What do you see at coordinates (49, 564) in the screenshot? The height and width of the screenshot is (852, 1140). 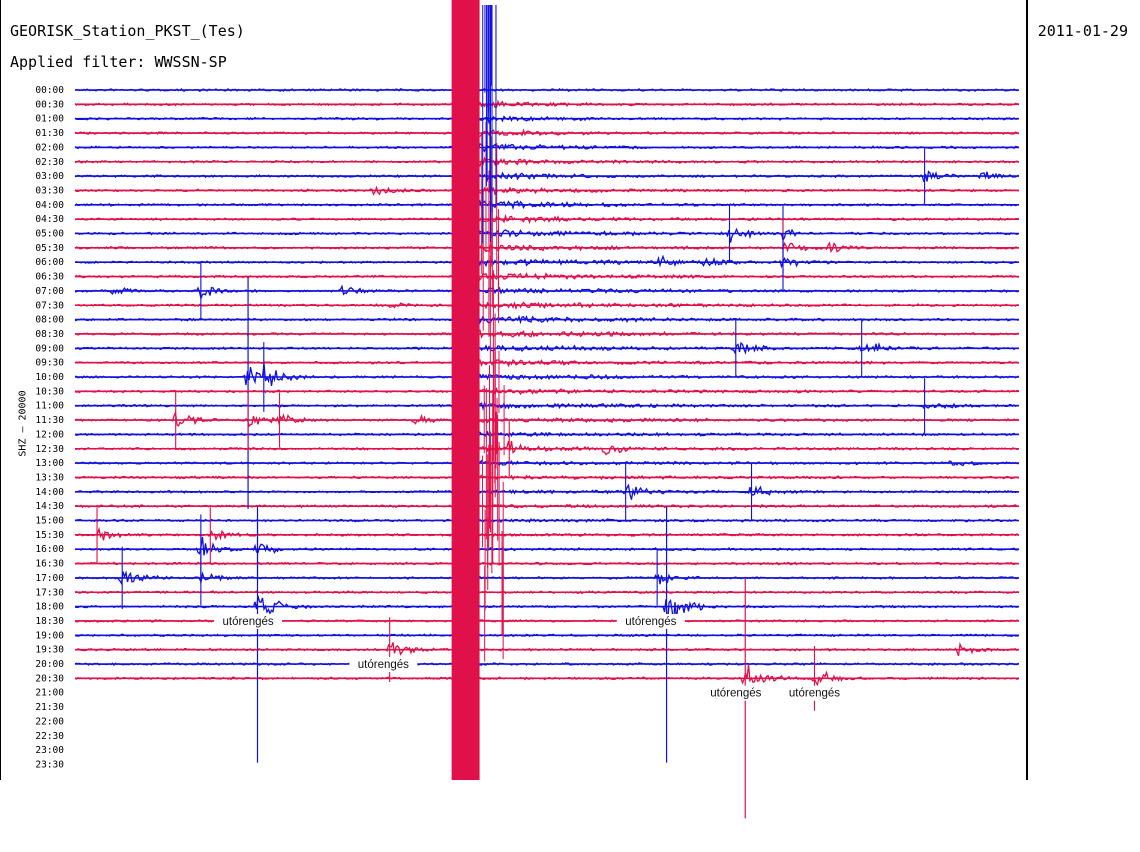 I see `y-tick-label: 16:30` at bounding box center [49, 564].